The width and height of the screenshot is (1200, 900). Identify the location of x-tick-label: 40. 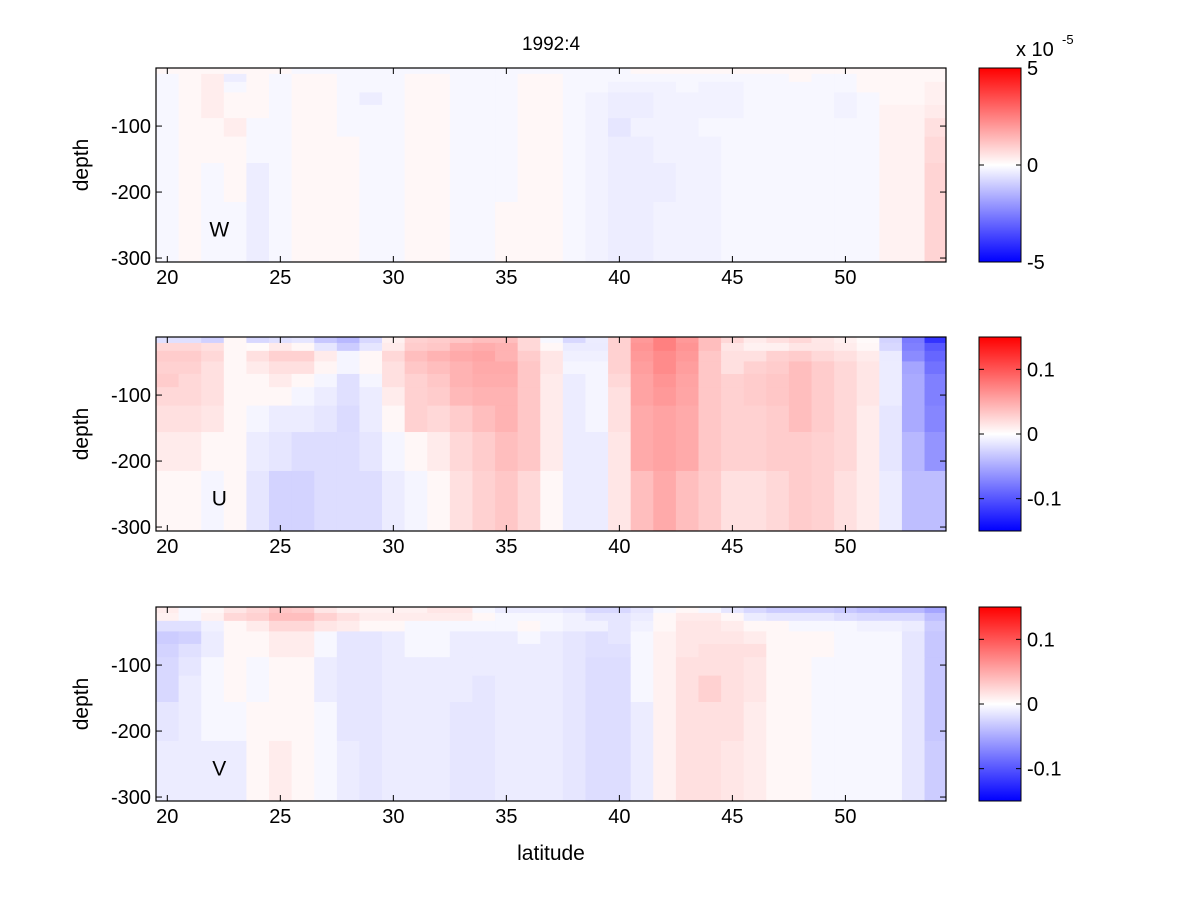
(619, 278).